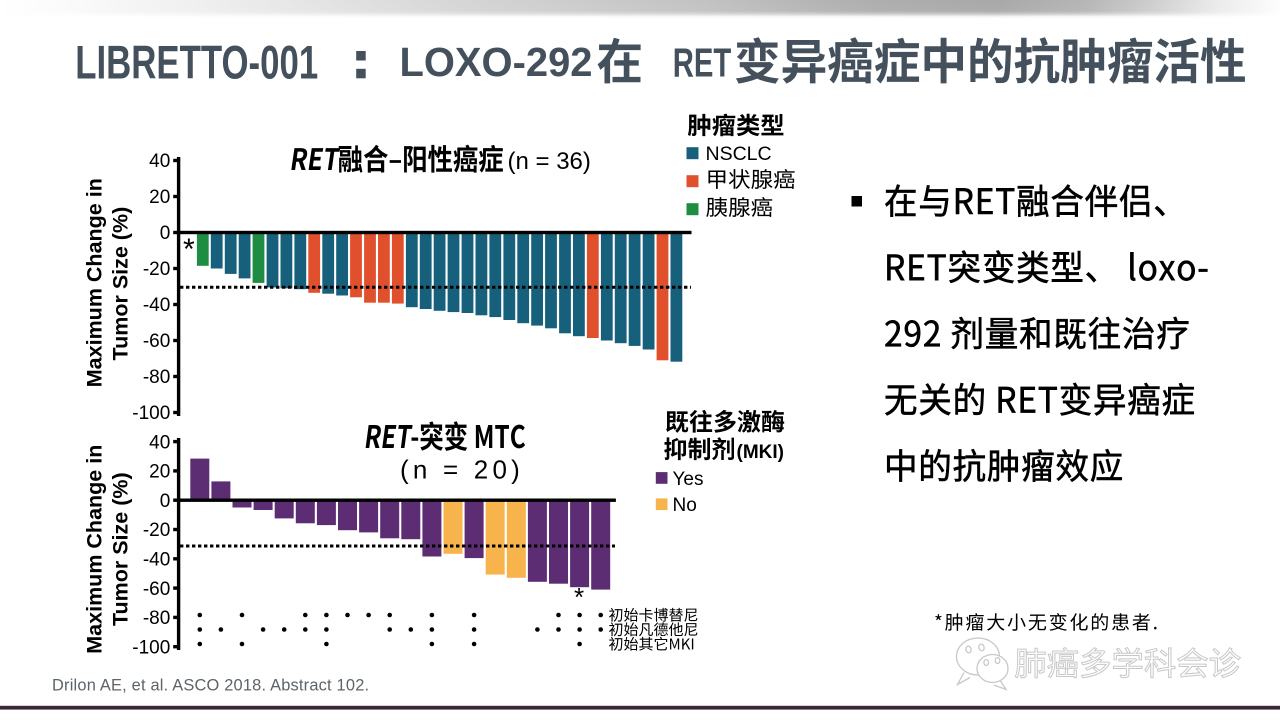 Image resolution: width=1280 pixels, height=720 pixels. I want to click on svg-text: RET, so click(702, 62).